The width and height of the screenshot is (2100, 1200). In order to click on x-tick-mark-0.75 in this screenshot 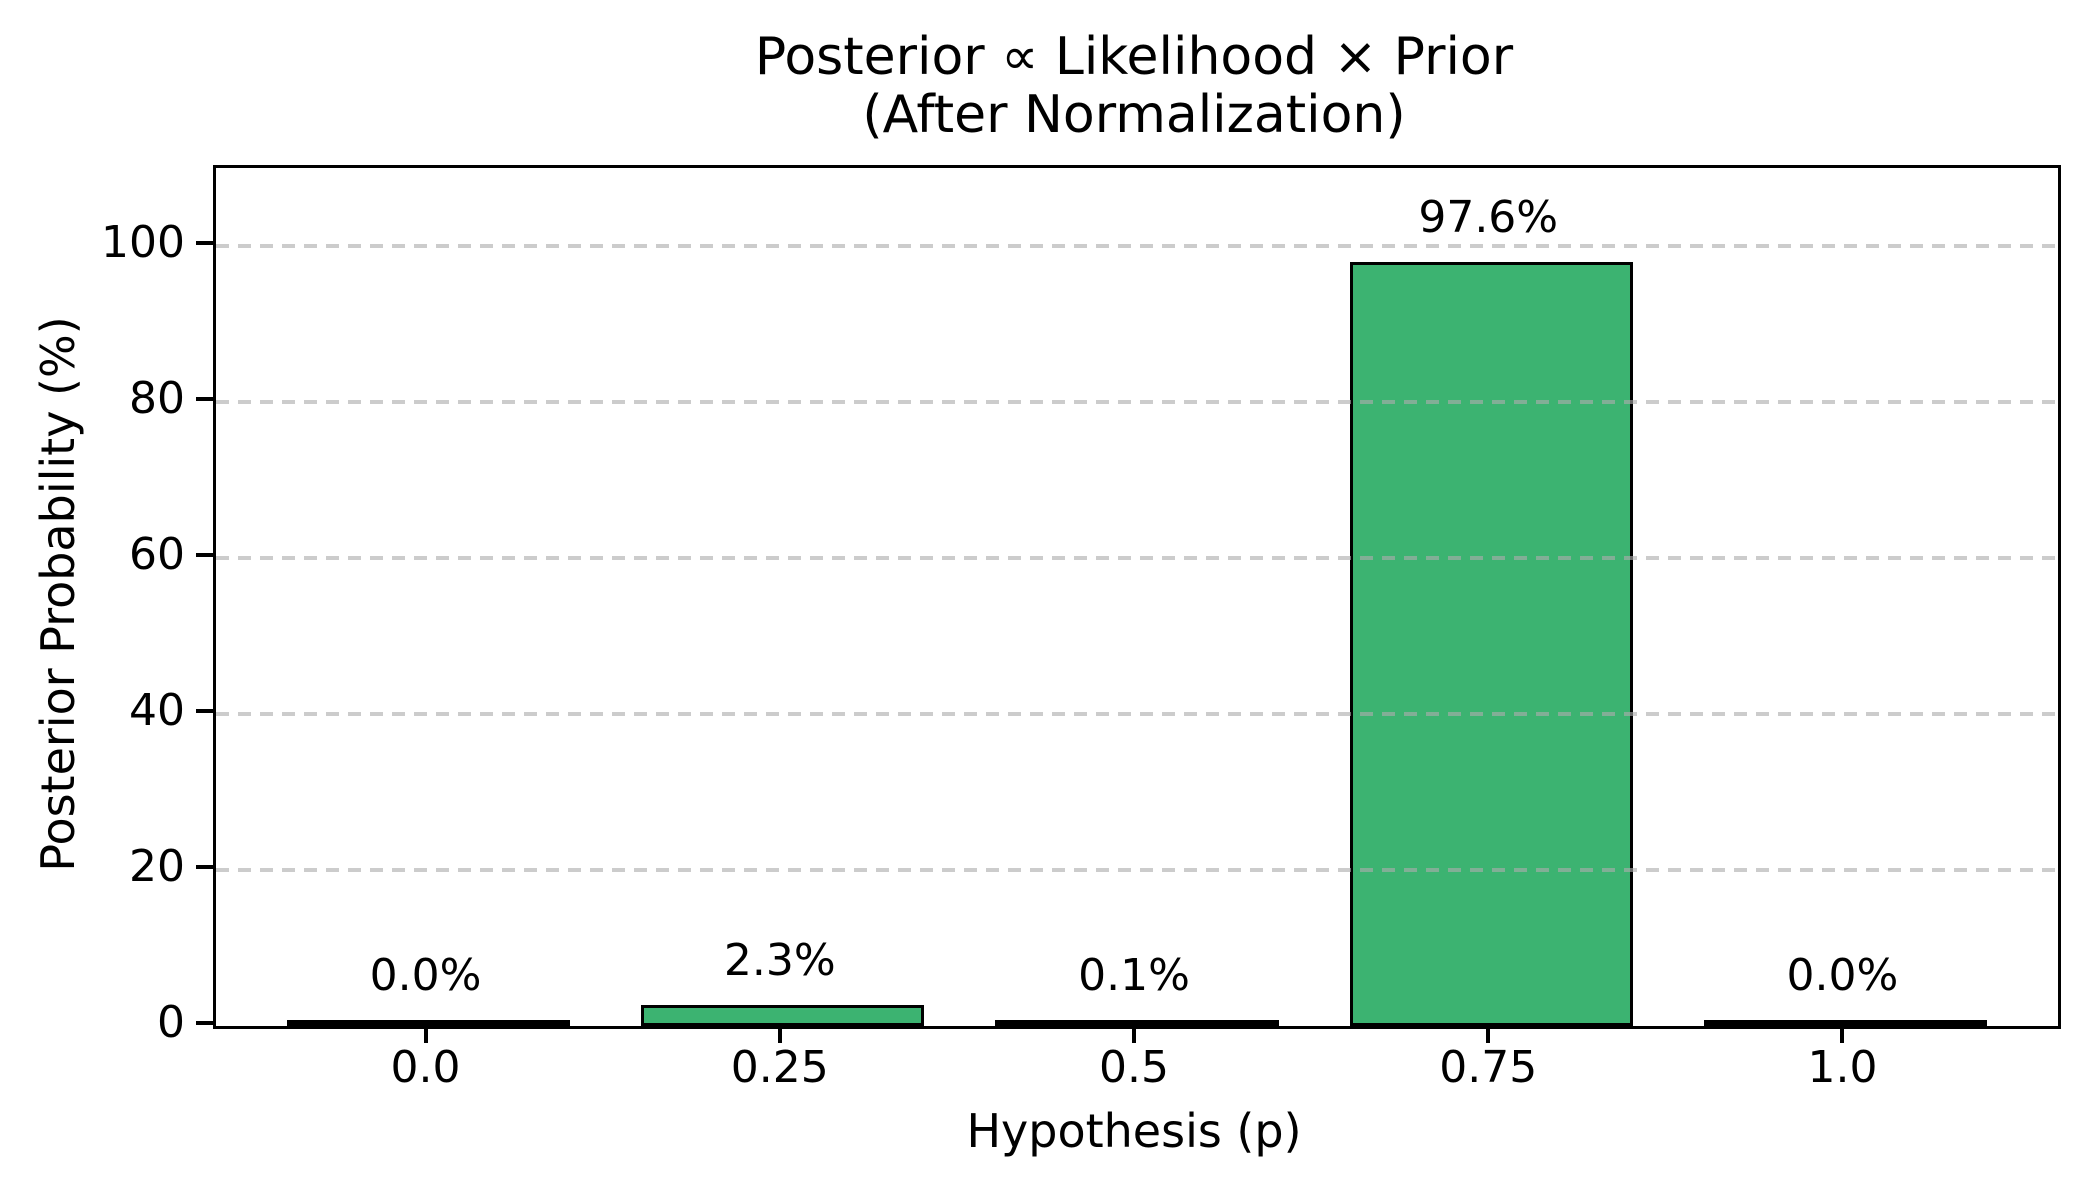, I will do `click(1488, 1034)`.